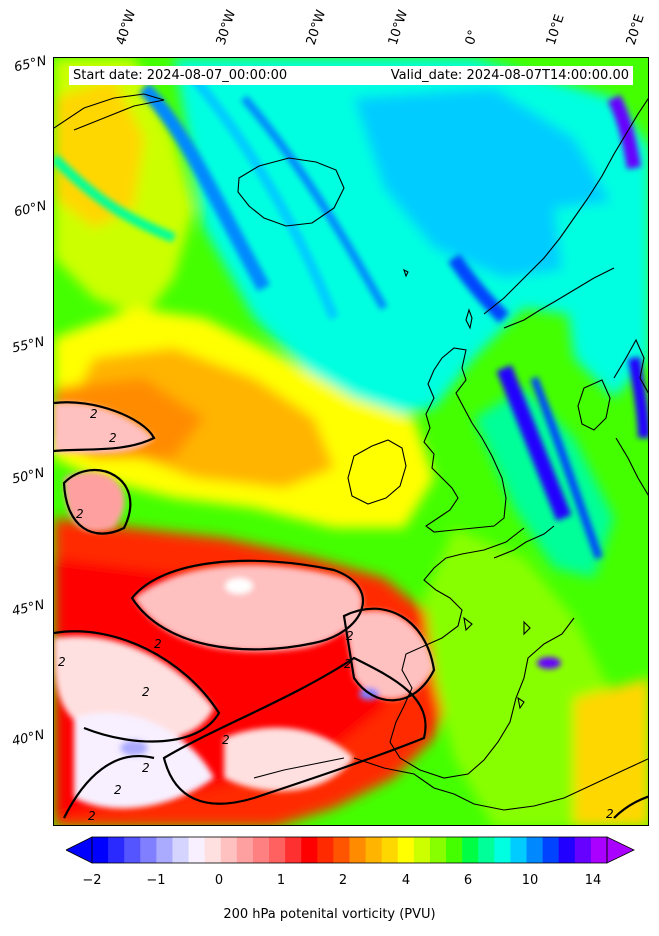 The height and width of the screenshot is (936, 659). I want to click on lat-label-45n: 45°N, so click(28, 608).